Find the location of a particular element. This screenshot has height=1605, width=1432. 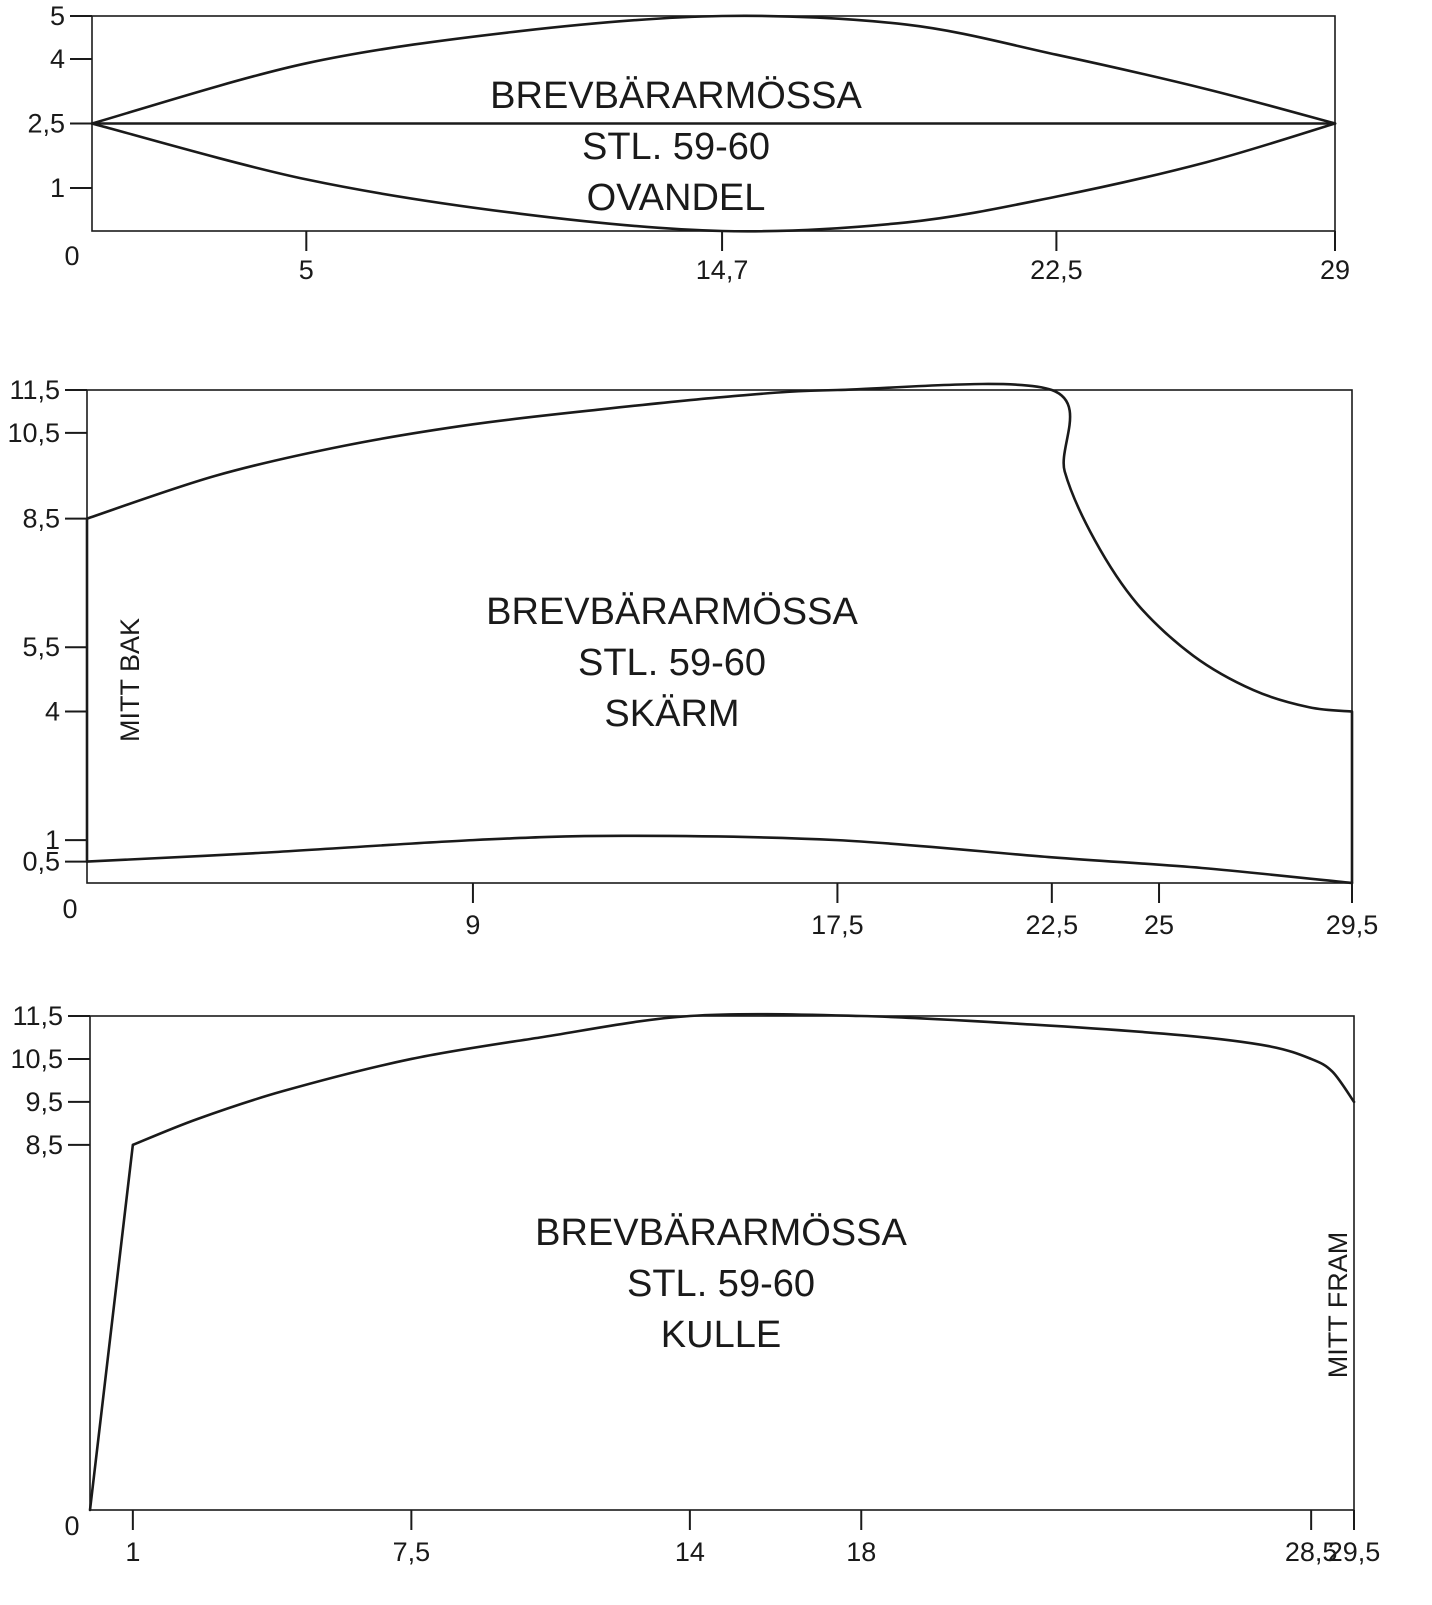

x-tick-label: 14 is located at coordinates (690, 1552).